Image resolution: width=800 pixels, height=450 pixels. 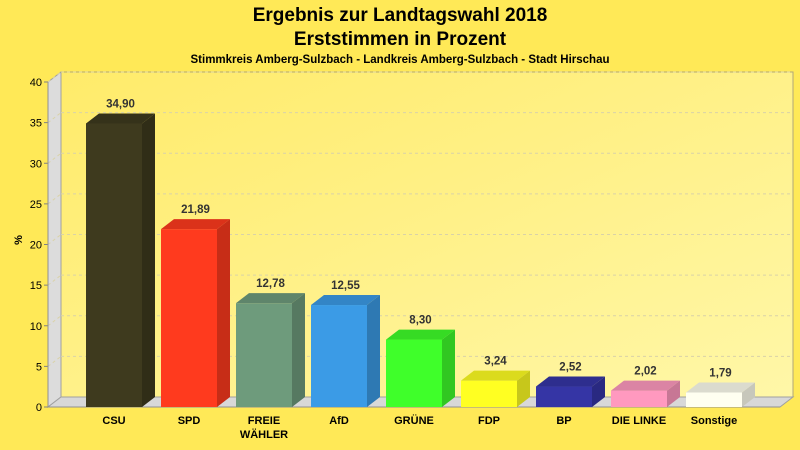 I want to click on y-tick-label: 40, so click(x=36, y=83).